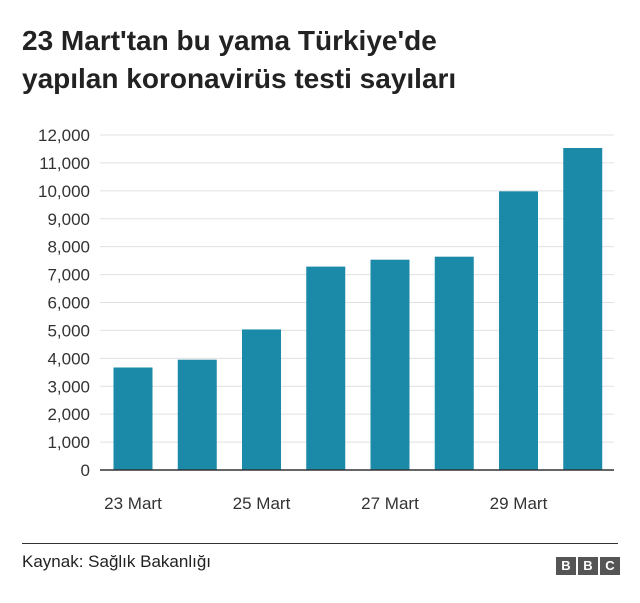 Image resolution: width=640 pixels, height=603 pixels. I want to click on x-tick-label: 29 Mart, so click(519, 503).